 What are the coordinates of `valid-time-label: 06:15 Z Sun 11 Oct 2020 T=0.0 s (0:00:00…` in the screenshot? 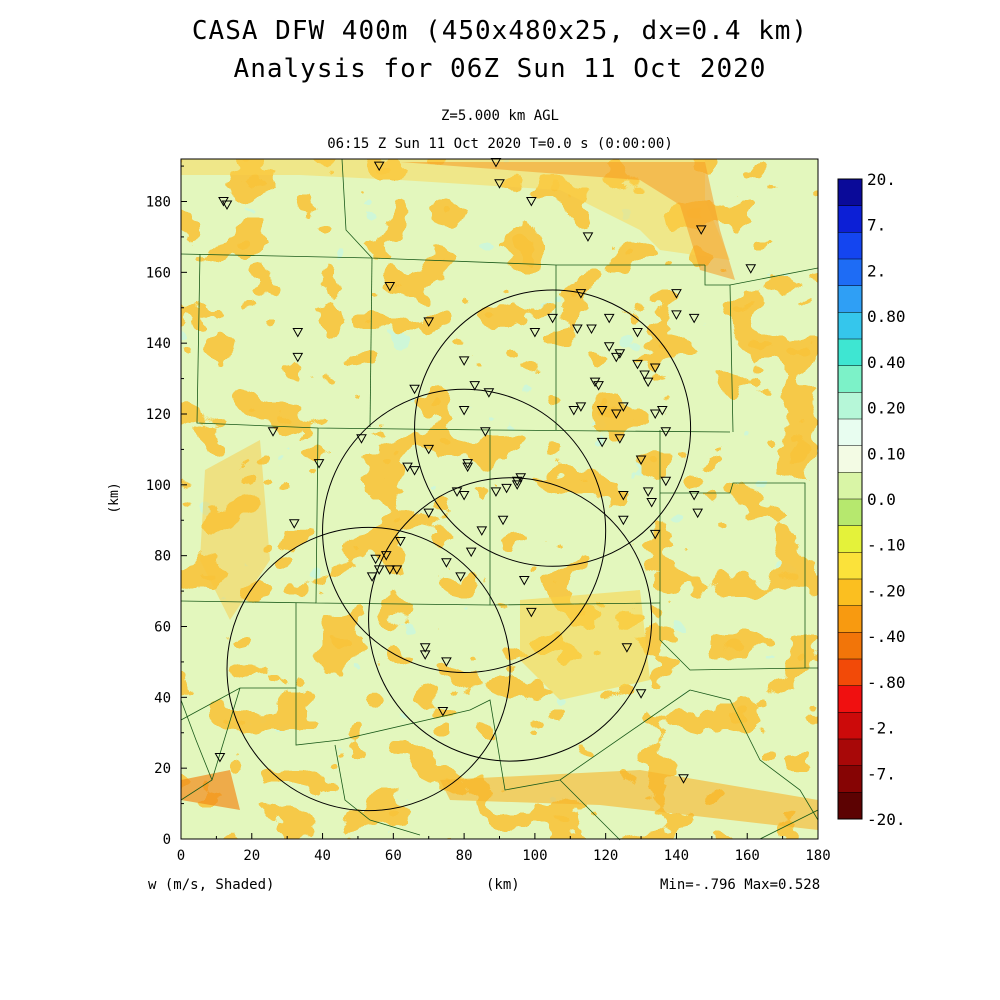 It's located at (500, 144).